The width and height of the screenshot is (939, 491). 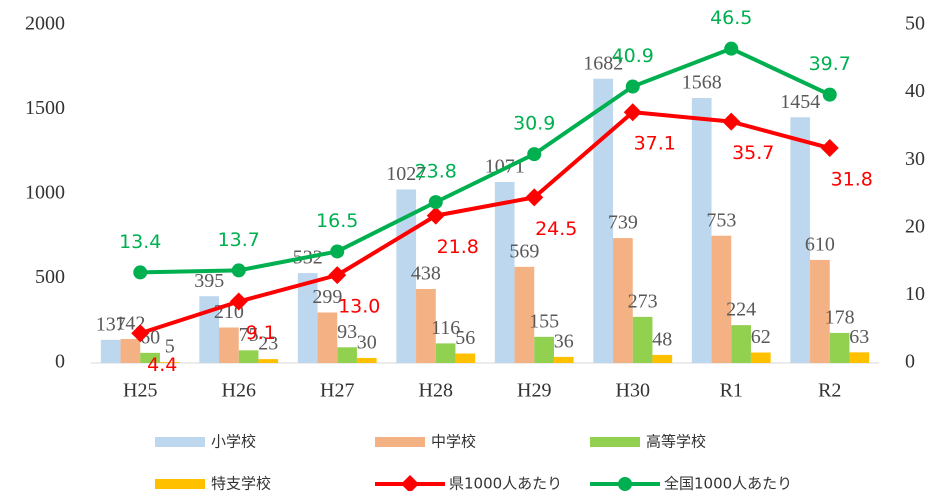 I want to click on legend-label: 小学校, so click(x=233, y=442).